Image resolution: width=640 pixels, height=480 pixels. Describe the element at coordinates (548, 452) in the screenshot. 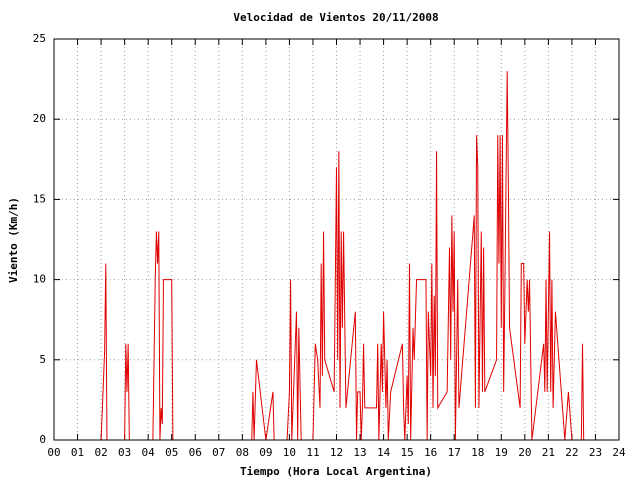

I see `x-tick-label: 21` at that location.